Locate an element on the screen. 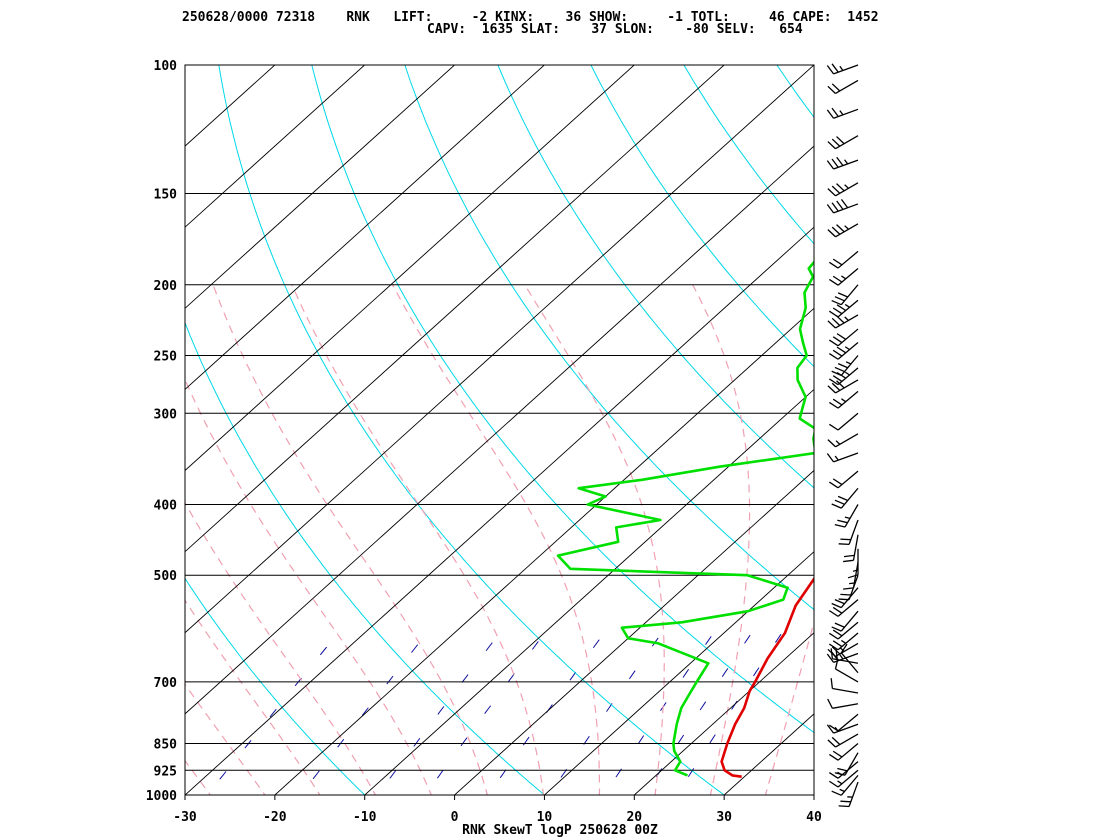 The image size is (1120, 840). pressure-label: 100 is located at coordinates (166, 66).